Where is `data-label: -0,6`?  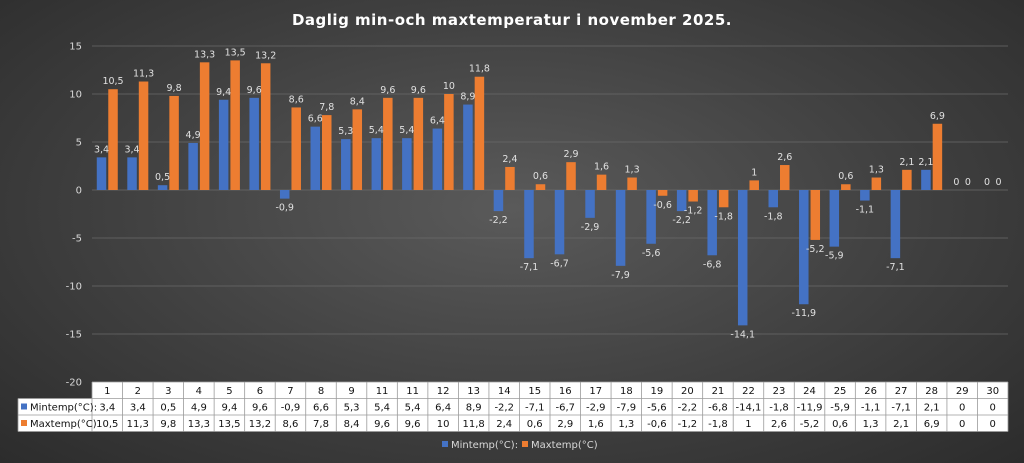
data-label: -0,6 is located at coordinates (662, 205).